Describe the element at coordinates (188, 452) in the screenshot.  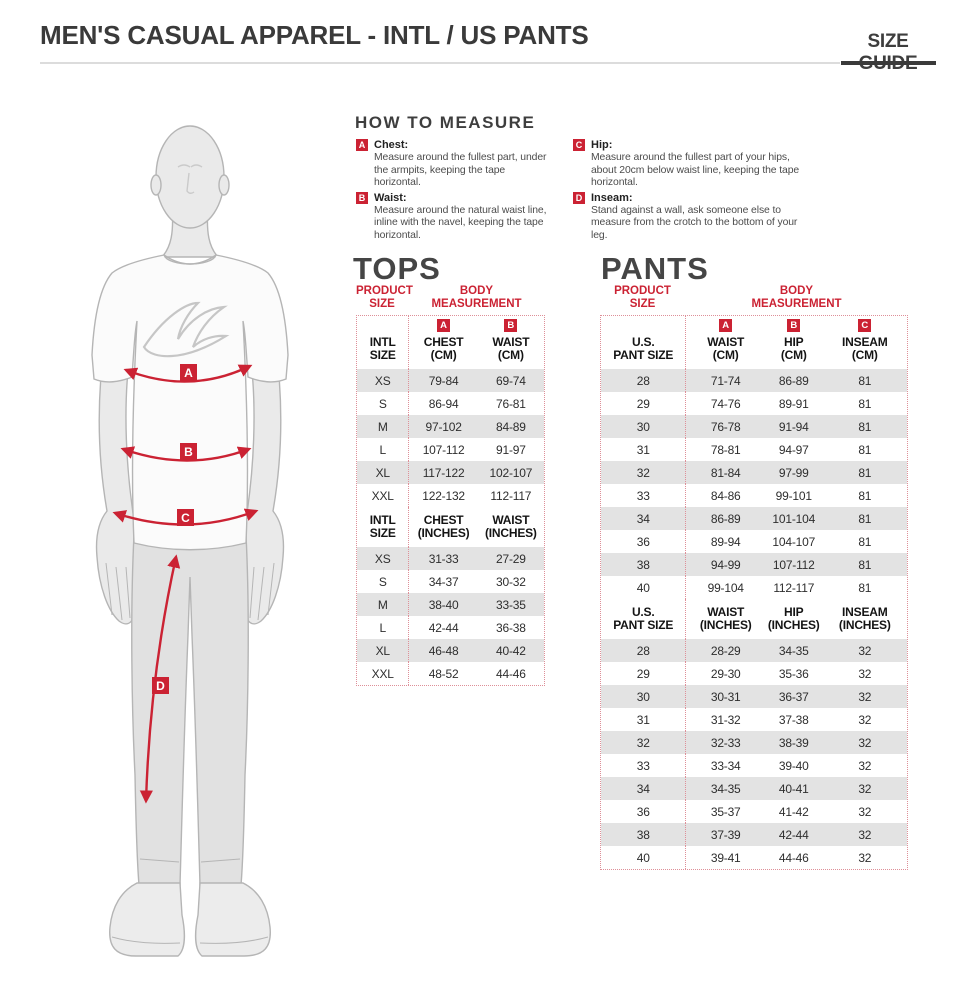
I see `figure-label-b: B` at that location.